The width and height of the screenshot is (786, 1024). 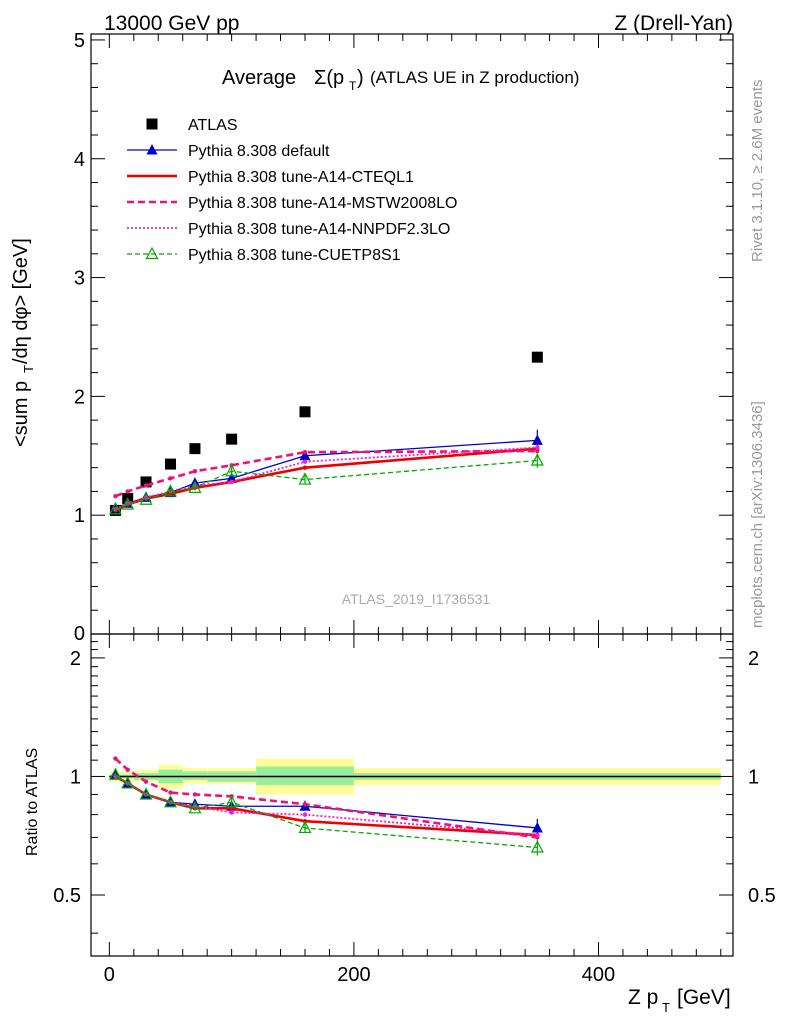 I want to click on y-tick-label: 0.5, so click(x=67, y=896).